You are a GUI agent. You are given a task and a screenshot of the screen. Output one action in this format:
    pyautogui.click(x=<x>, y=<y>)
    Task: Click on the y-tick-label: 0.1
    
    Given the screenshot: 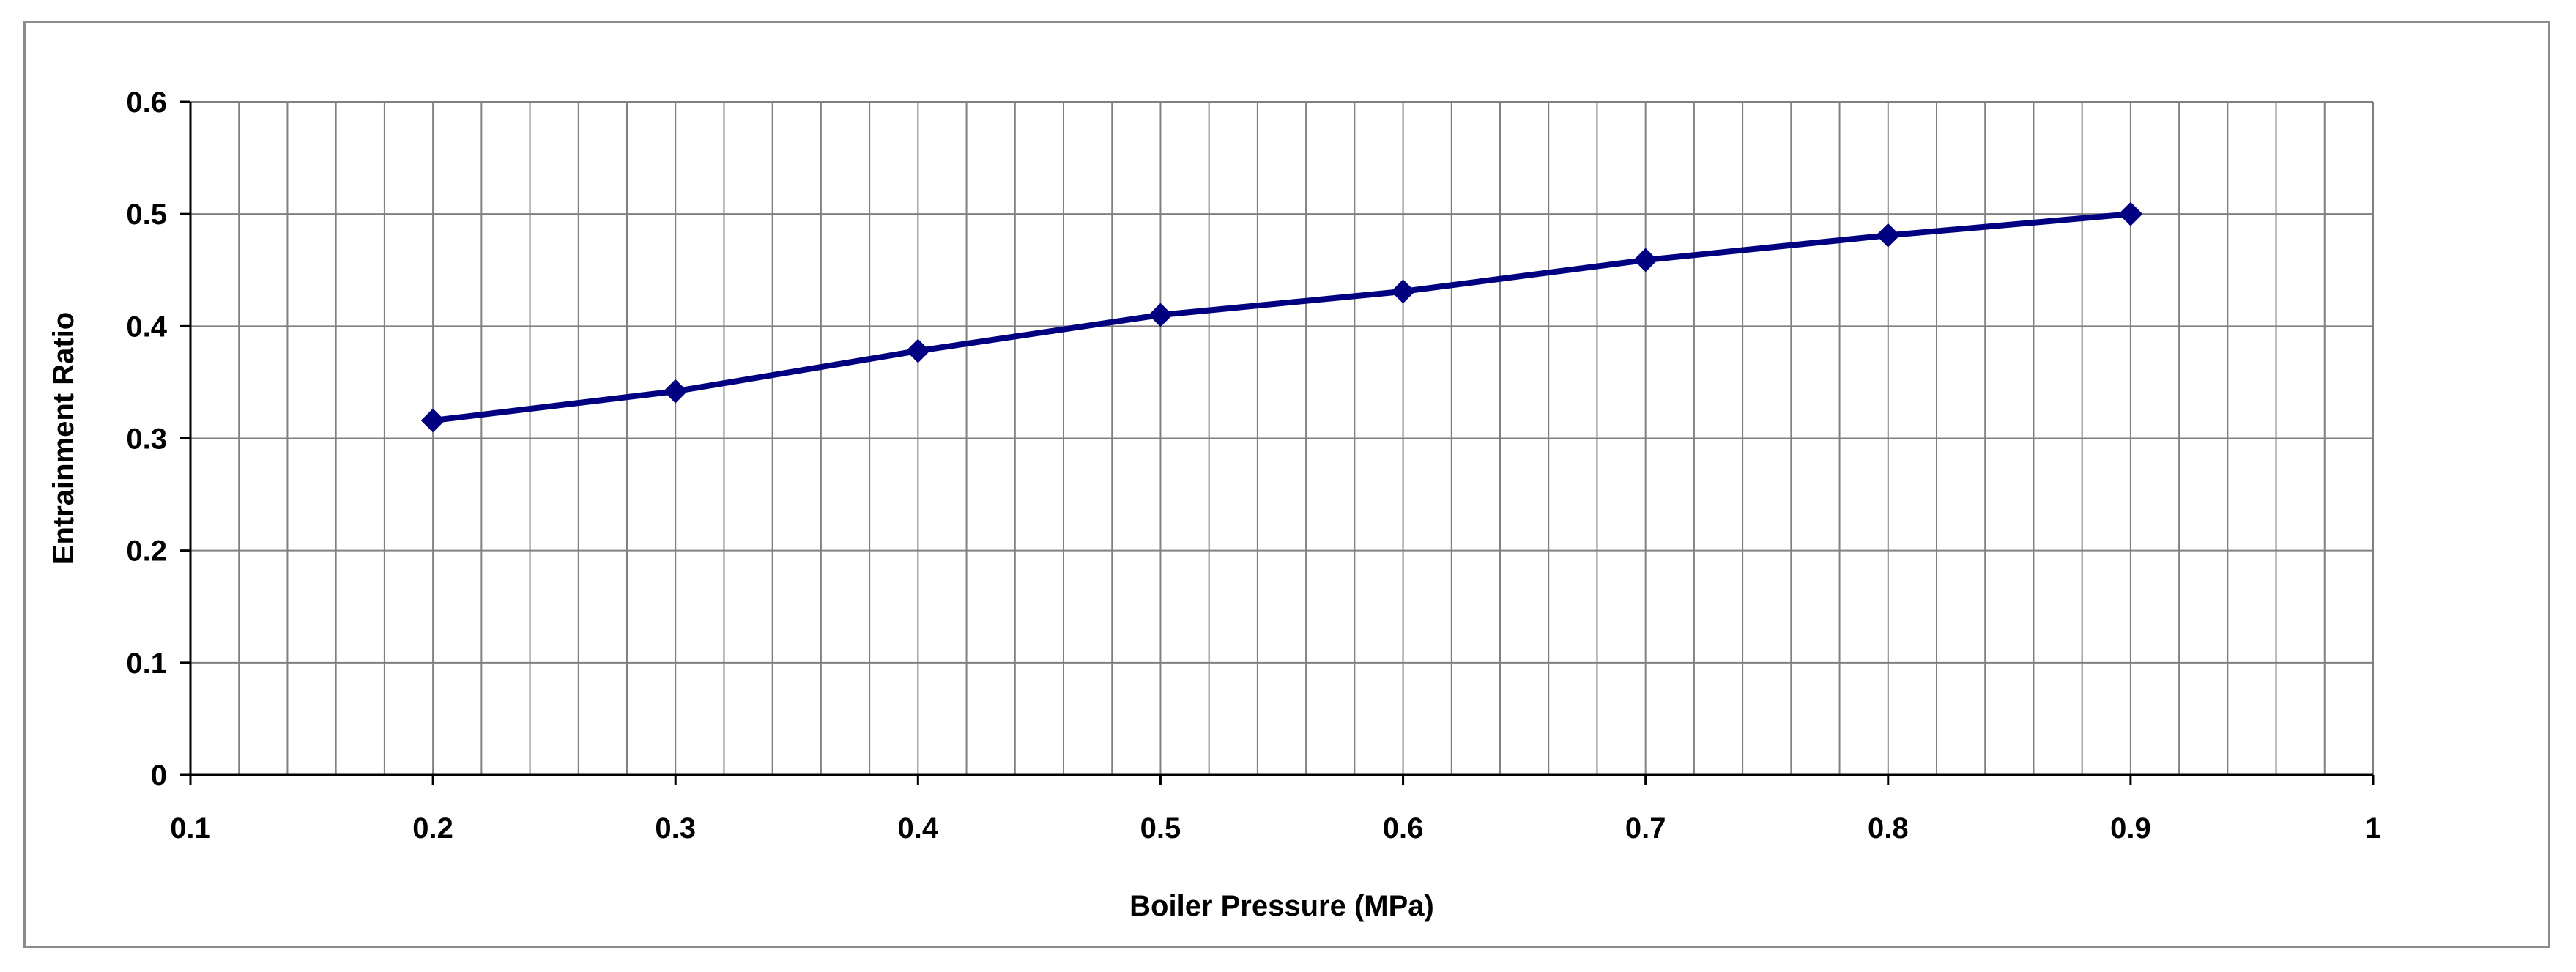 What is the action you would take?
    pyautogui.click(x=146, y=664)
    